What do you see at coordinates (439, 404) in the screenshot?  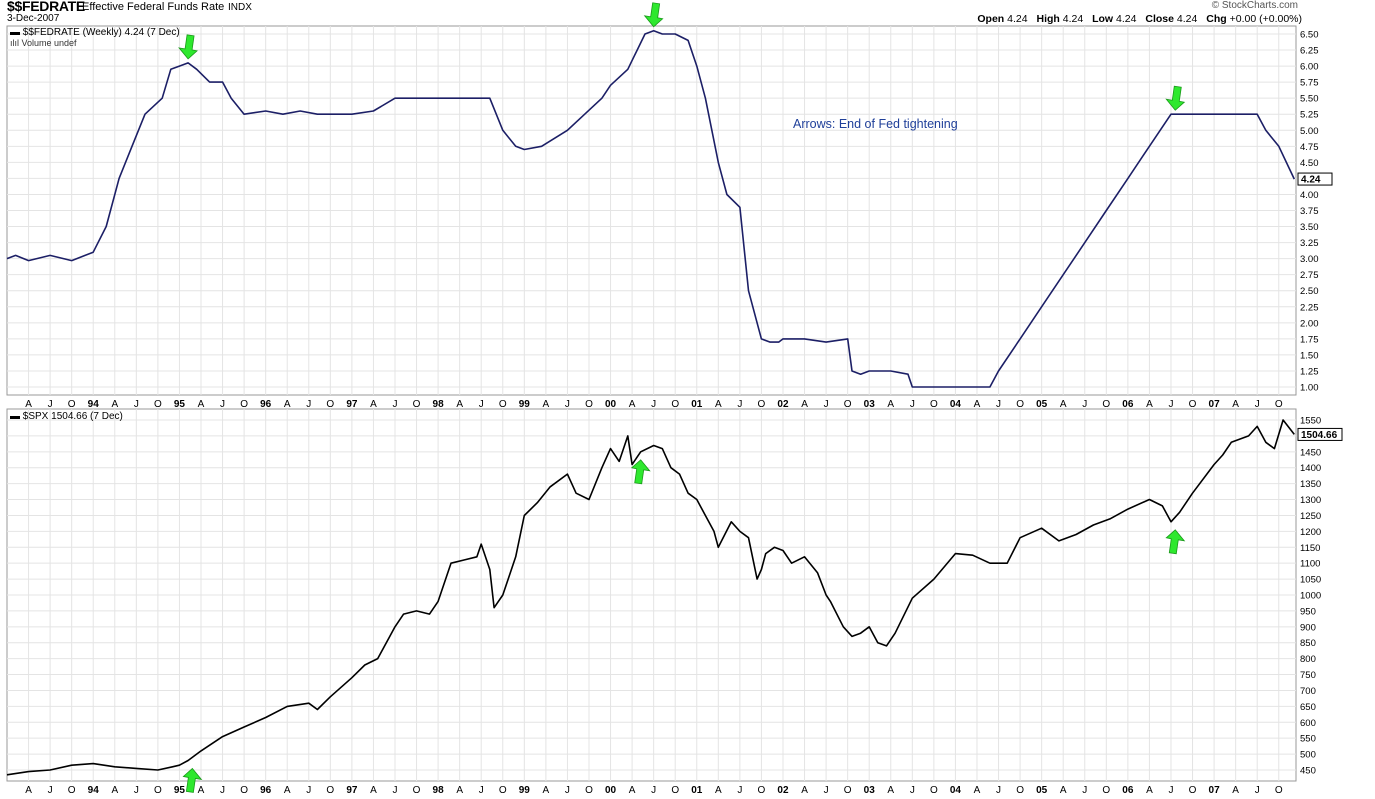 I see `fedrate-x-tick-label: 98` at bounding box center [439, 404].